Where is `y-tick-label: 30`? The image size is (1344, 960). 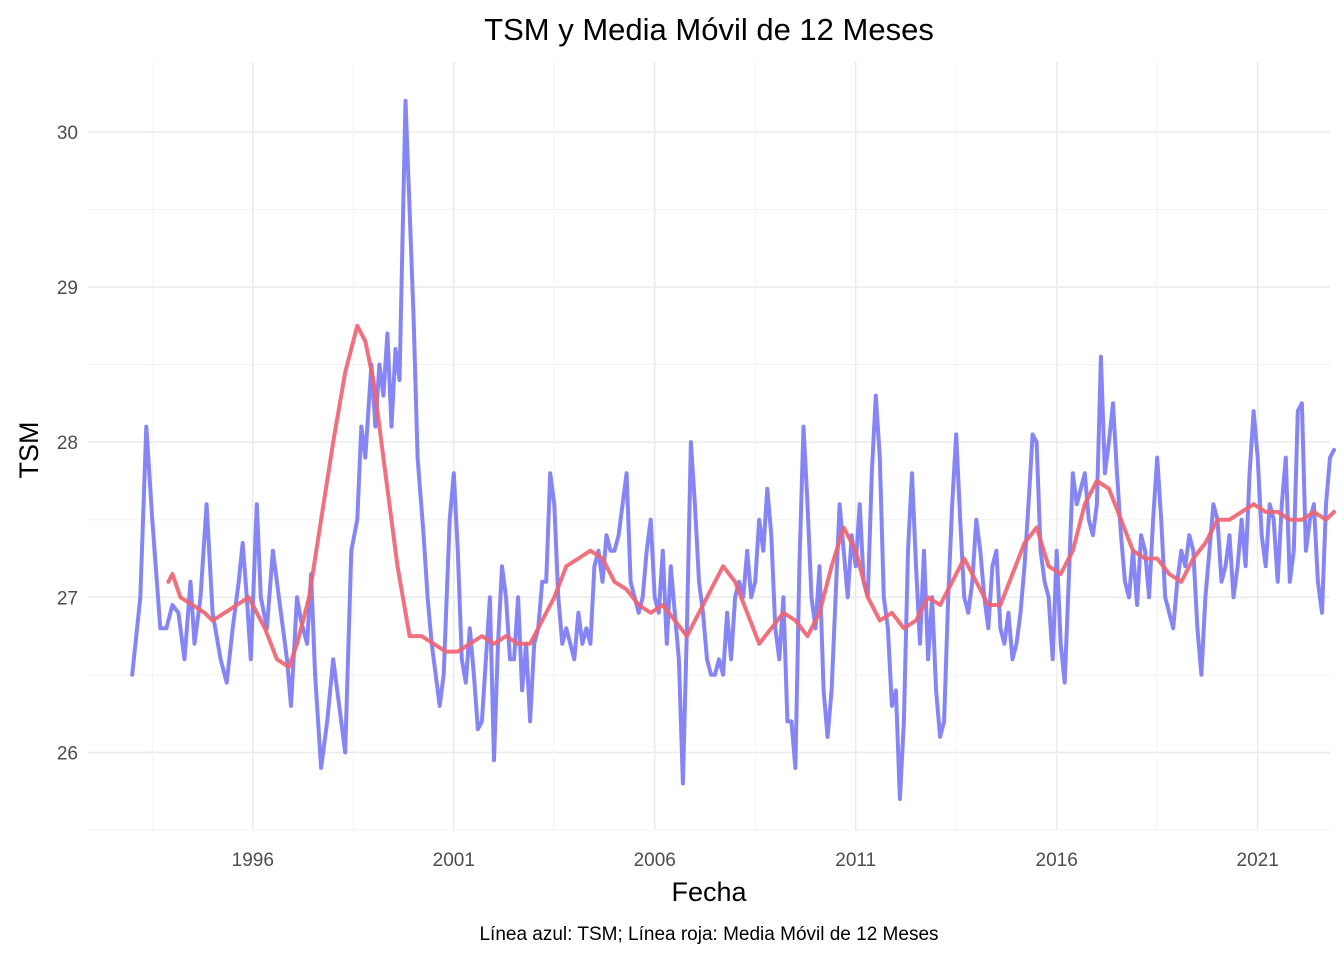 y-tick-label: 30 is located at coordinates (67, 133).